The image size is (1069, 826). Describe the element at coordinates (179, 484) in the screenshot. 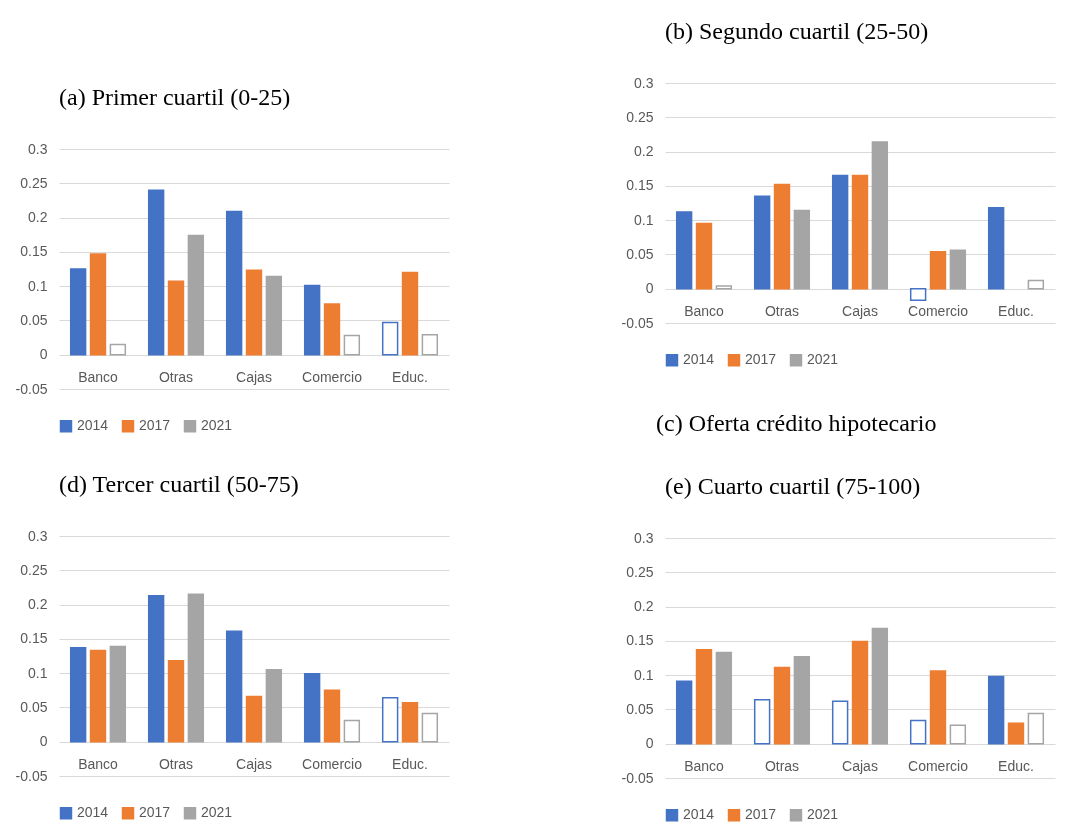

I see `chart-title: (d) Tercer cuartil (50-75)` at that location.